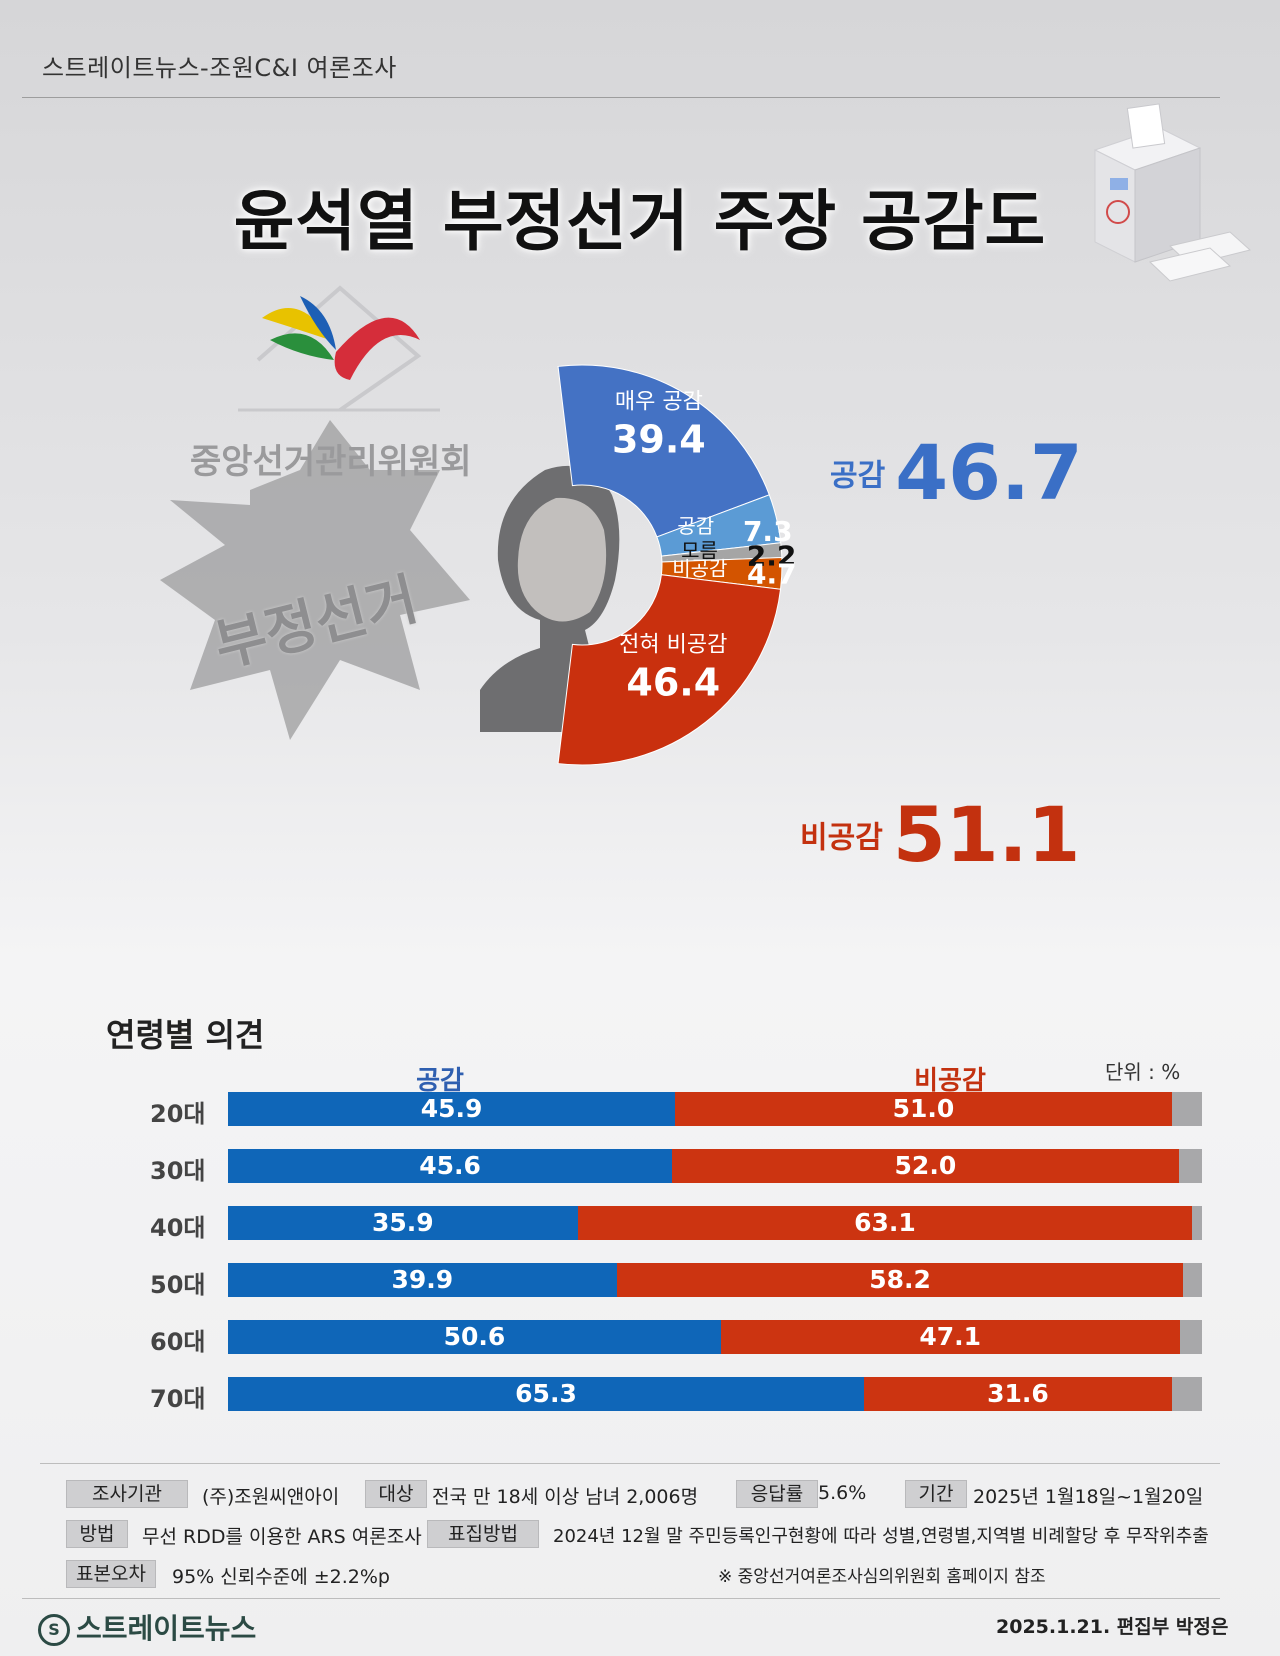 The image size is (1280, 1656). I want to click on agree-total-label: 공감, so click(858, 476).